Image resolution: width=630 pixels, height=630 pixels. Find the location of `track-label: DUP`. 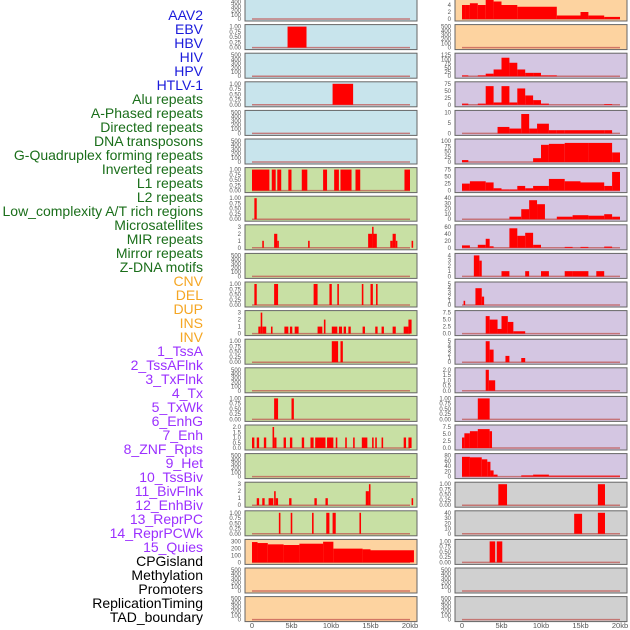

track-label: DUP is located at coordinates (188, 309).